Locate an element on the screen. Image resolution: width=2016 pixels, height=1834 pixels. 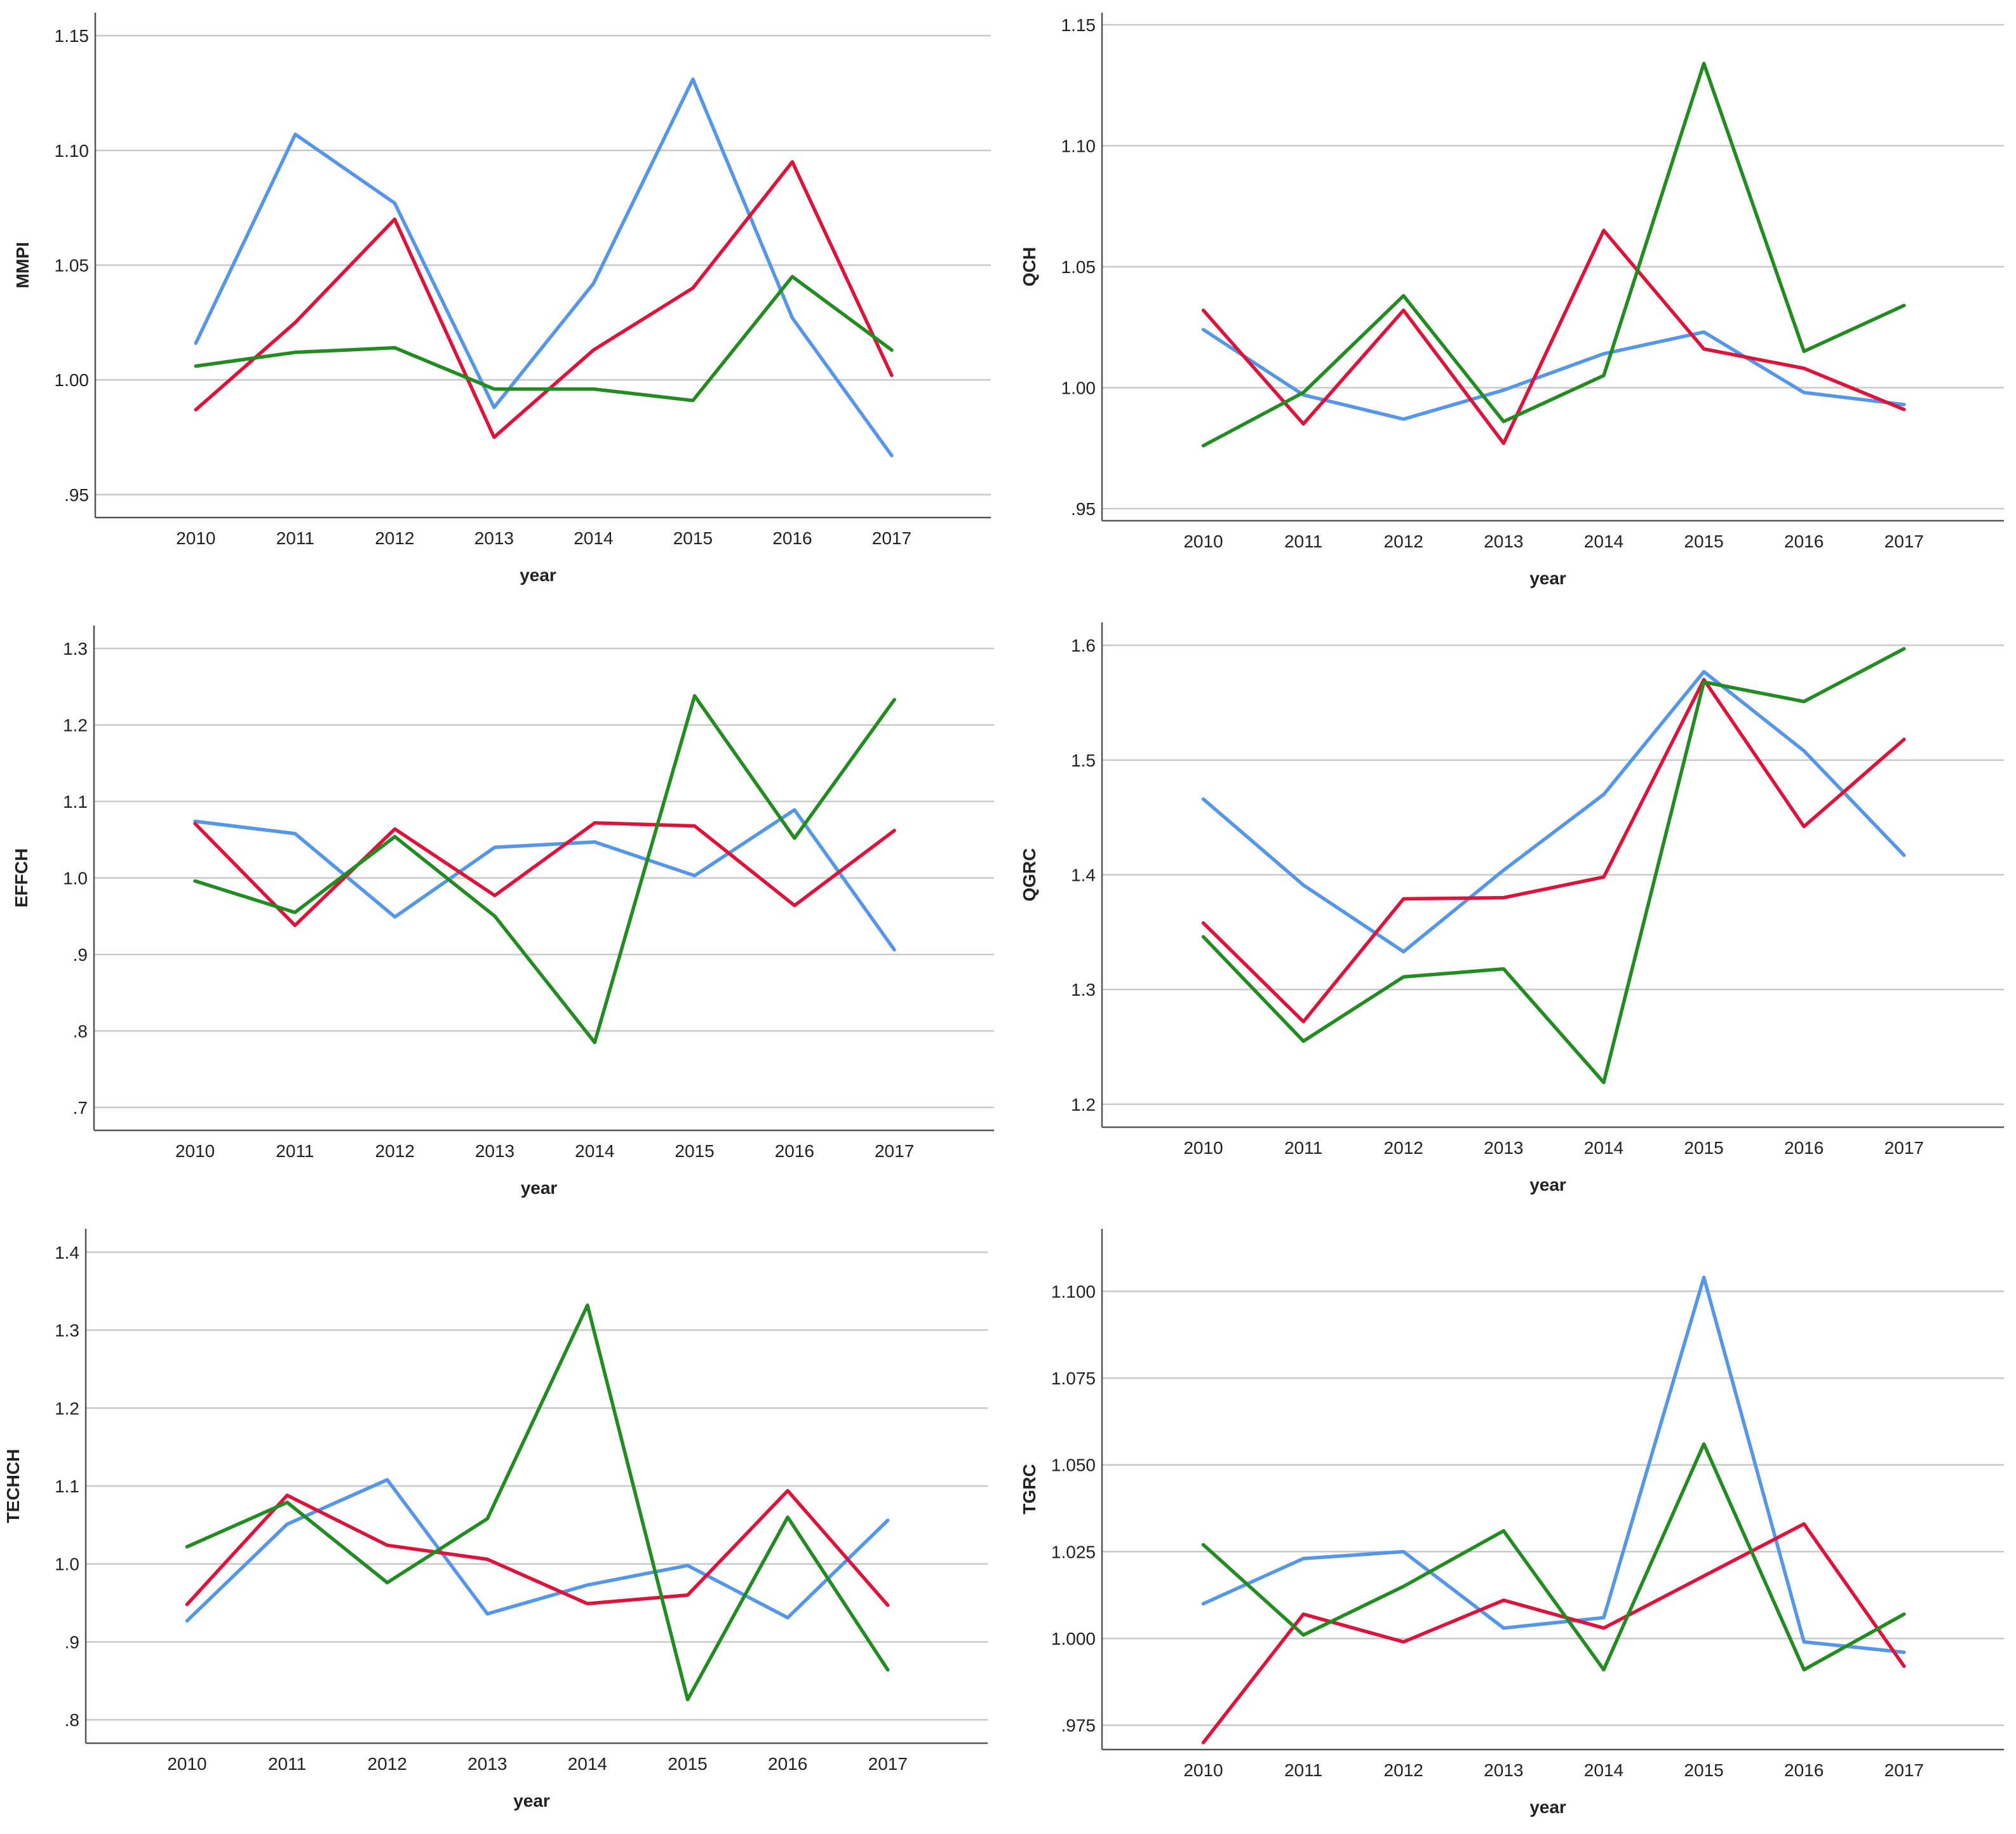
y-tick-label: 1.5 is located at coordinates (1083, 760).